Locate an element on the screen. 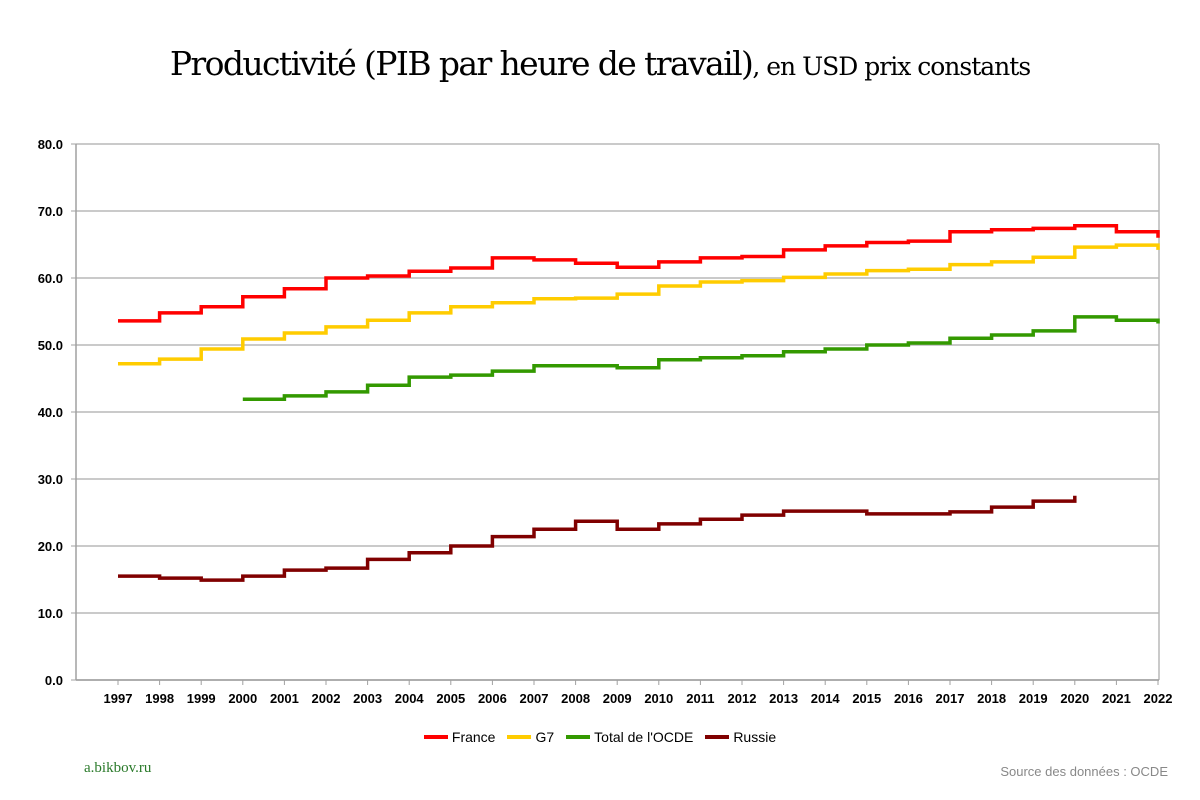 Image resolution: width=1200 pixels, height=800 pixels. x-tick-label: 1999 is located at coordinates (201, 698).